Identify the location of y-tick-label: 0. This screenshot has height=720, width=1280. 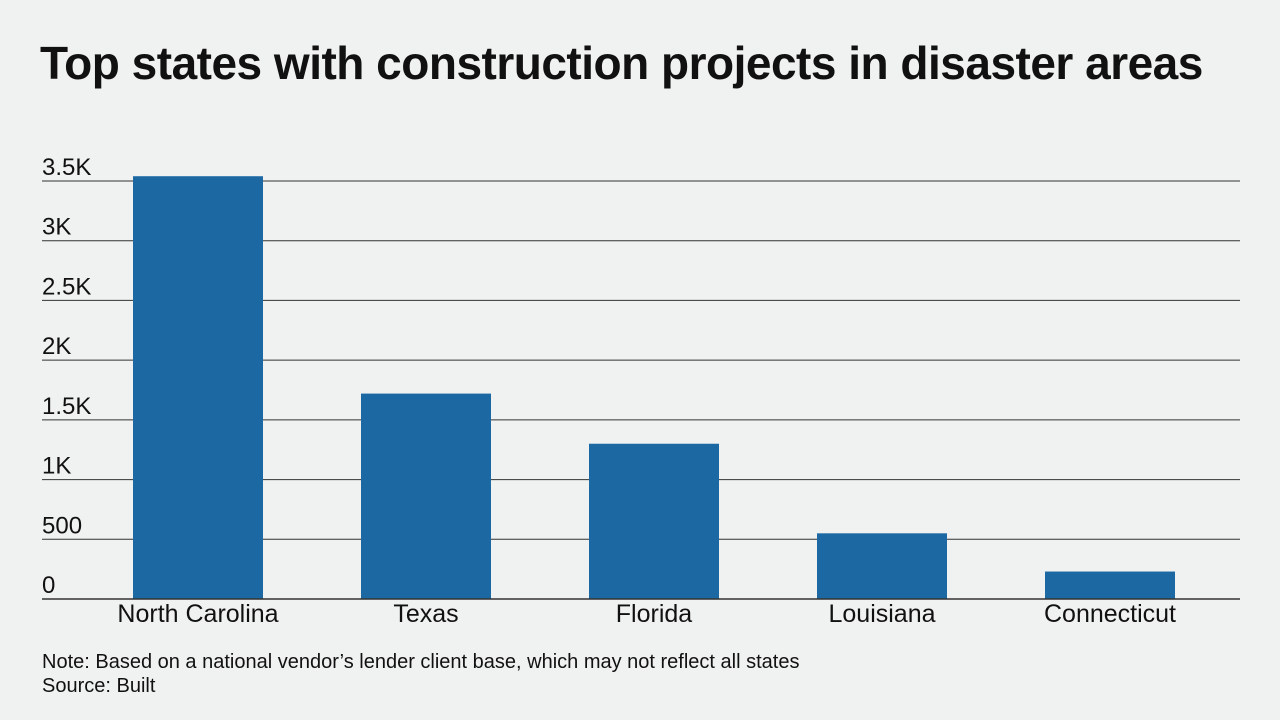
(48, 585).